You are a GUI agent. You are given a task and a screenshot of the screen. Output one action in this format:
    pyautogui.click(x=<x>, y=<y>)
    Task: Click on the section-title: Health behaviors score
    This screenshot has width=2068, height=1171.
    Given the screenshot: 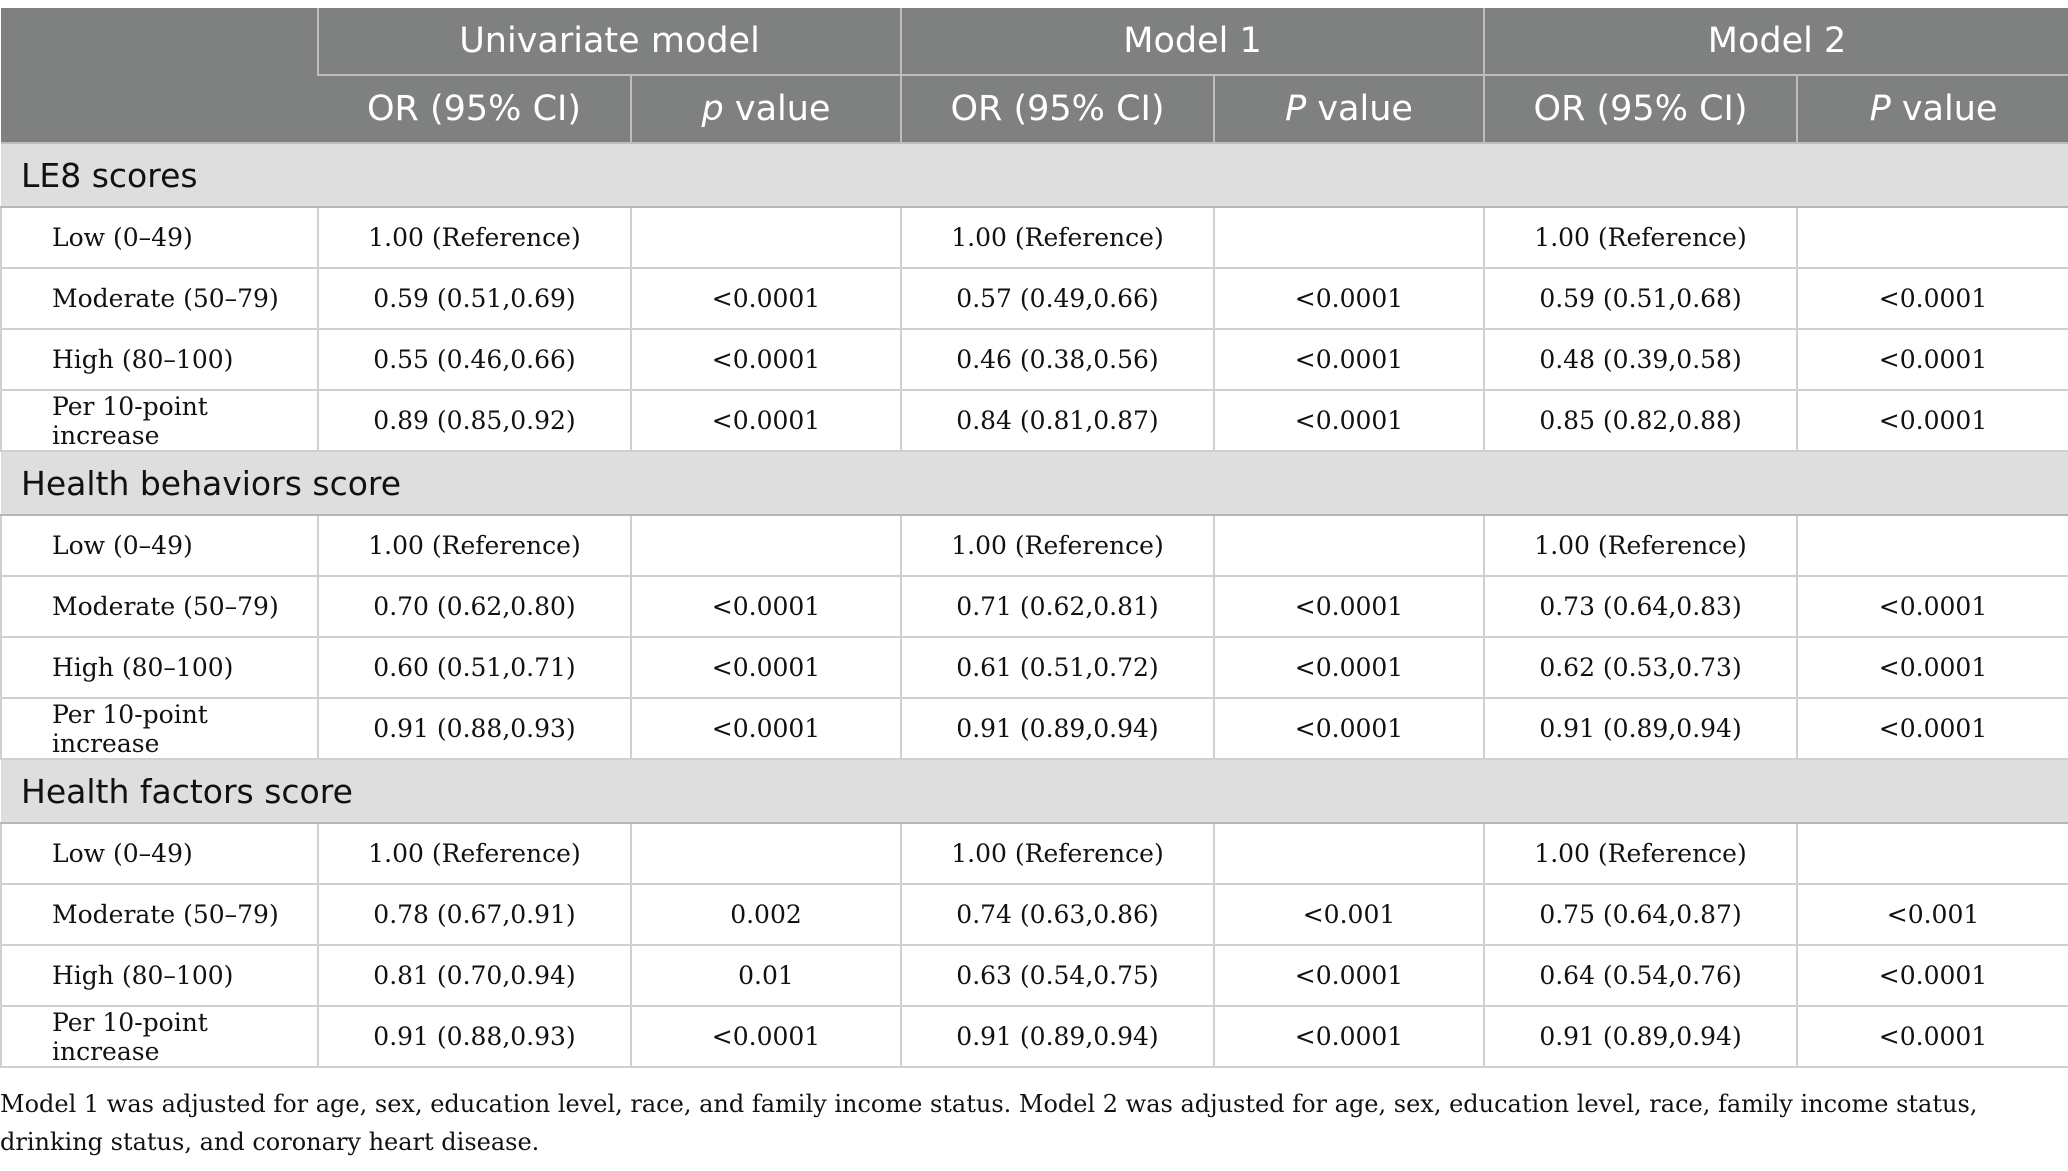 What is the action you would take?
    pyautogui.click(x=1034, y=483)
    